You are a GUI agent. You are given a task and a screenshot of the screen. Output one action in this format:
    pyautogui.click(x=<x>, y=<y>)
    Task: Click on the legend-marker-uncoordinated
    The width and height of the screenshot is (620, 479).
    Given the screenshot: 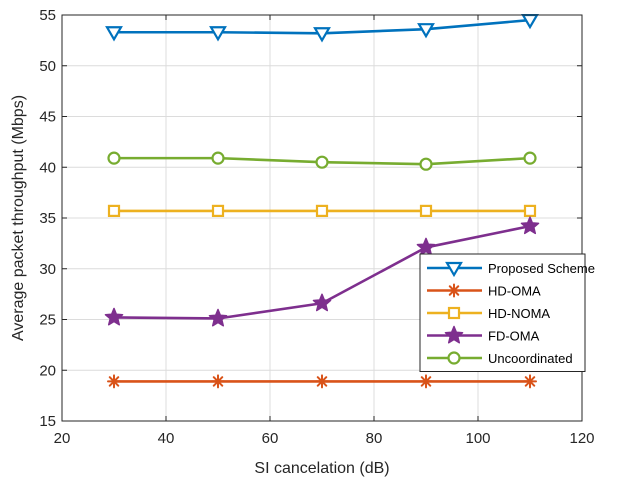 What is the action you would take?
    pyautogui.click(x=454, y=358)
    